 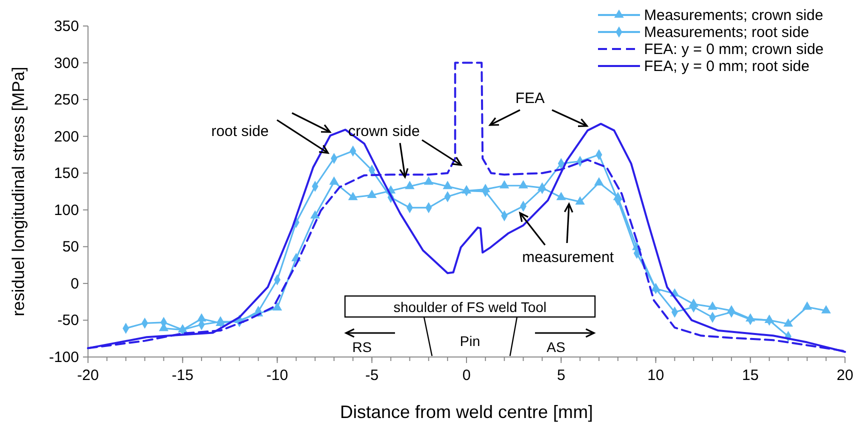 I want to click on annotation: RS, so click(x=362, y=347).